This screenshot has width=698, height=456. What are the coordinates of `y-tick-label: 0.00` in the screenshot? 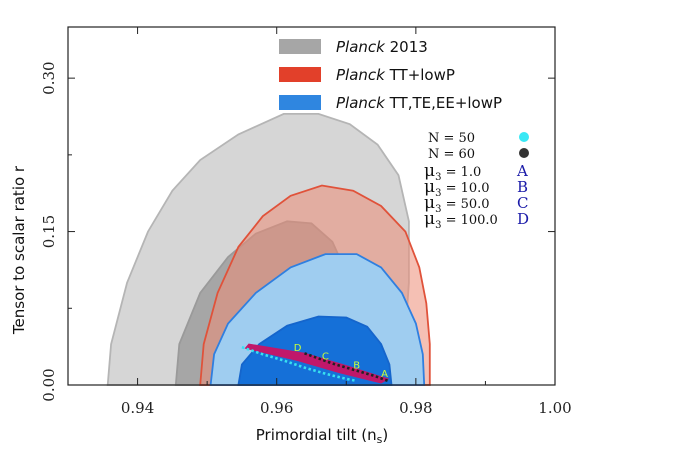 It's located at (49, 384).